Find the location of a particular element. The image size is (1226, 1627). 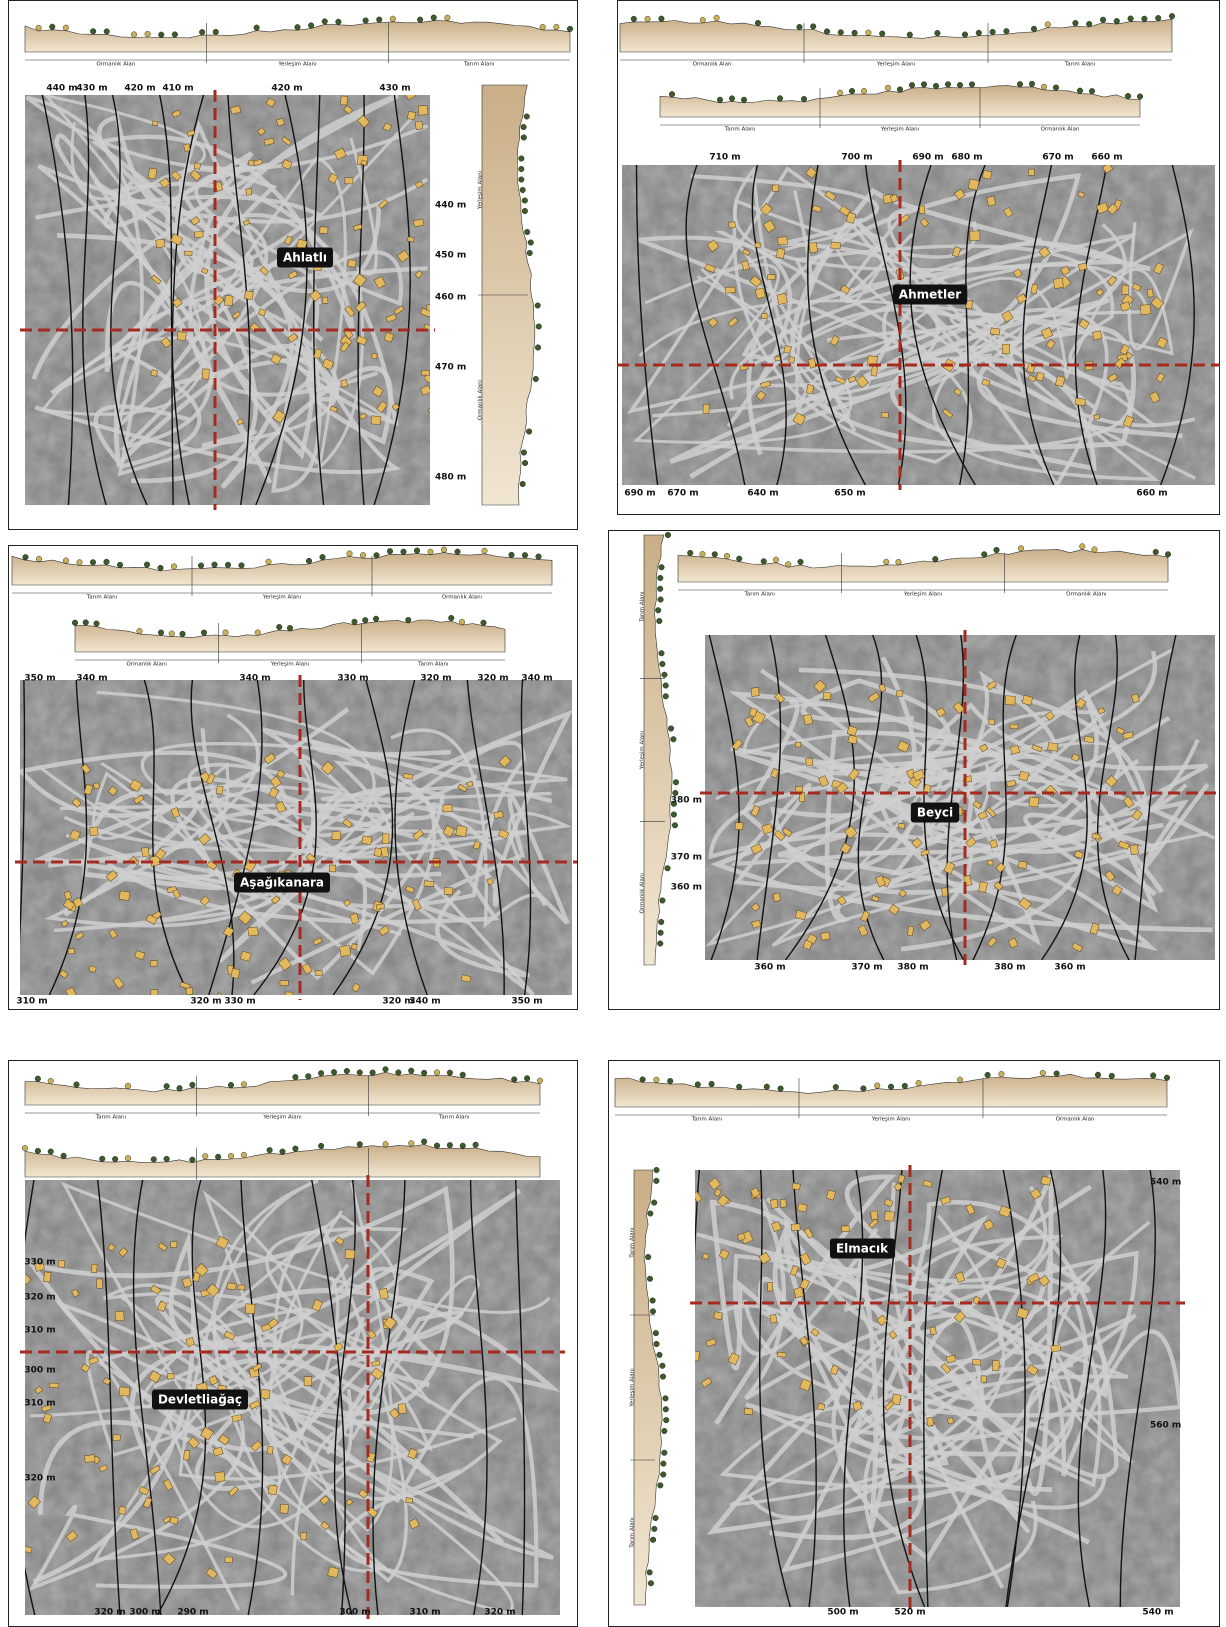

contour-label: 440 m is located at coordinates (450, 206).